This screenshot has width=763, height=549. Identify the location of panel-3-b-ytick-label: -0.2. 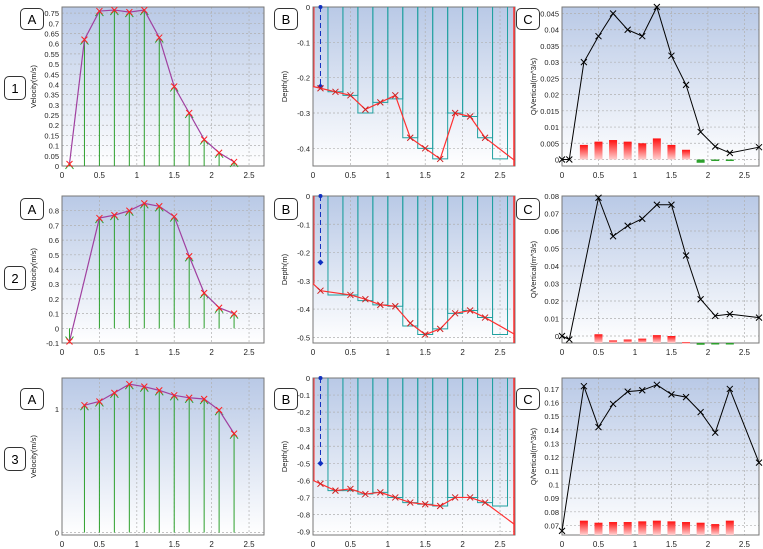
(303, 412).